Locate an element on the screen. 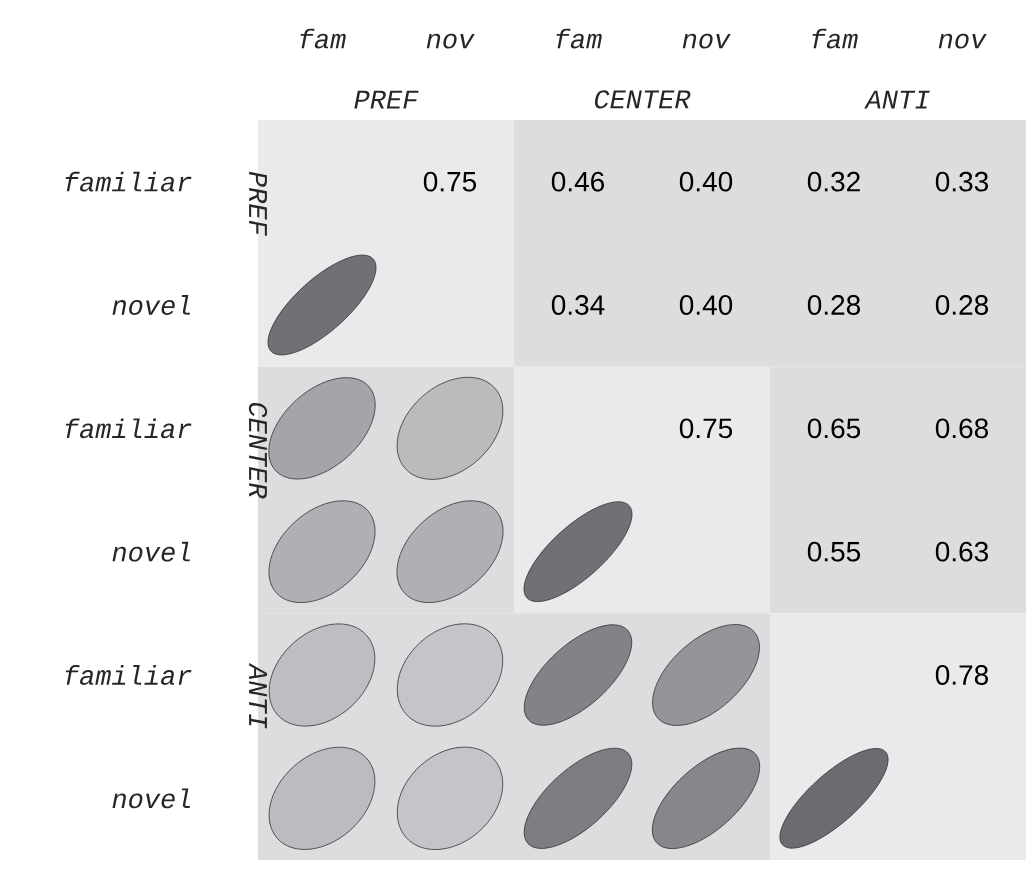 The height and width of the screenshot is (881, 1026). annotation: CENTER is located at coordinates (258, 450).